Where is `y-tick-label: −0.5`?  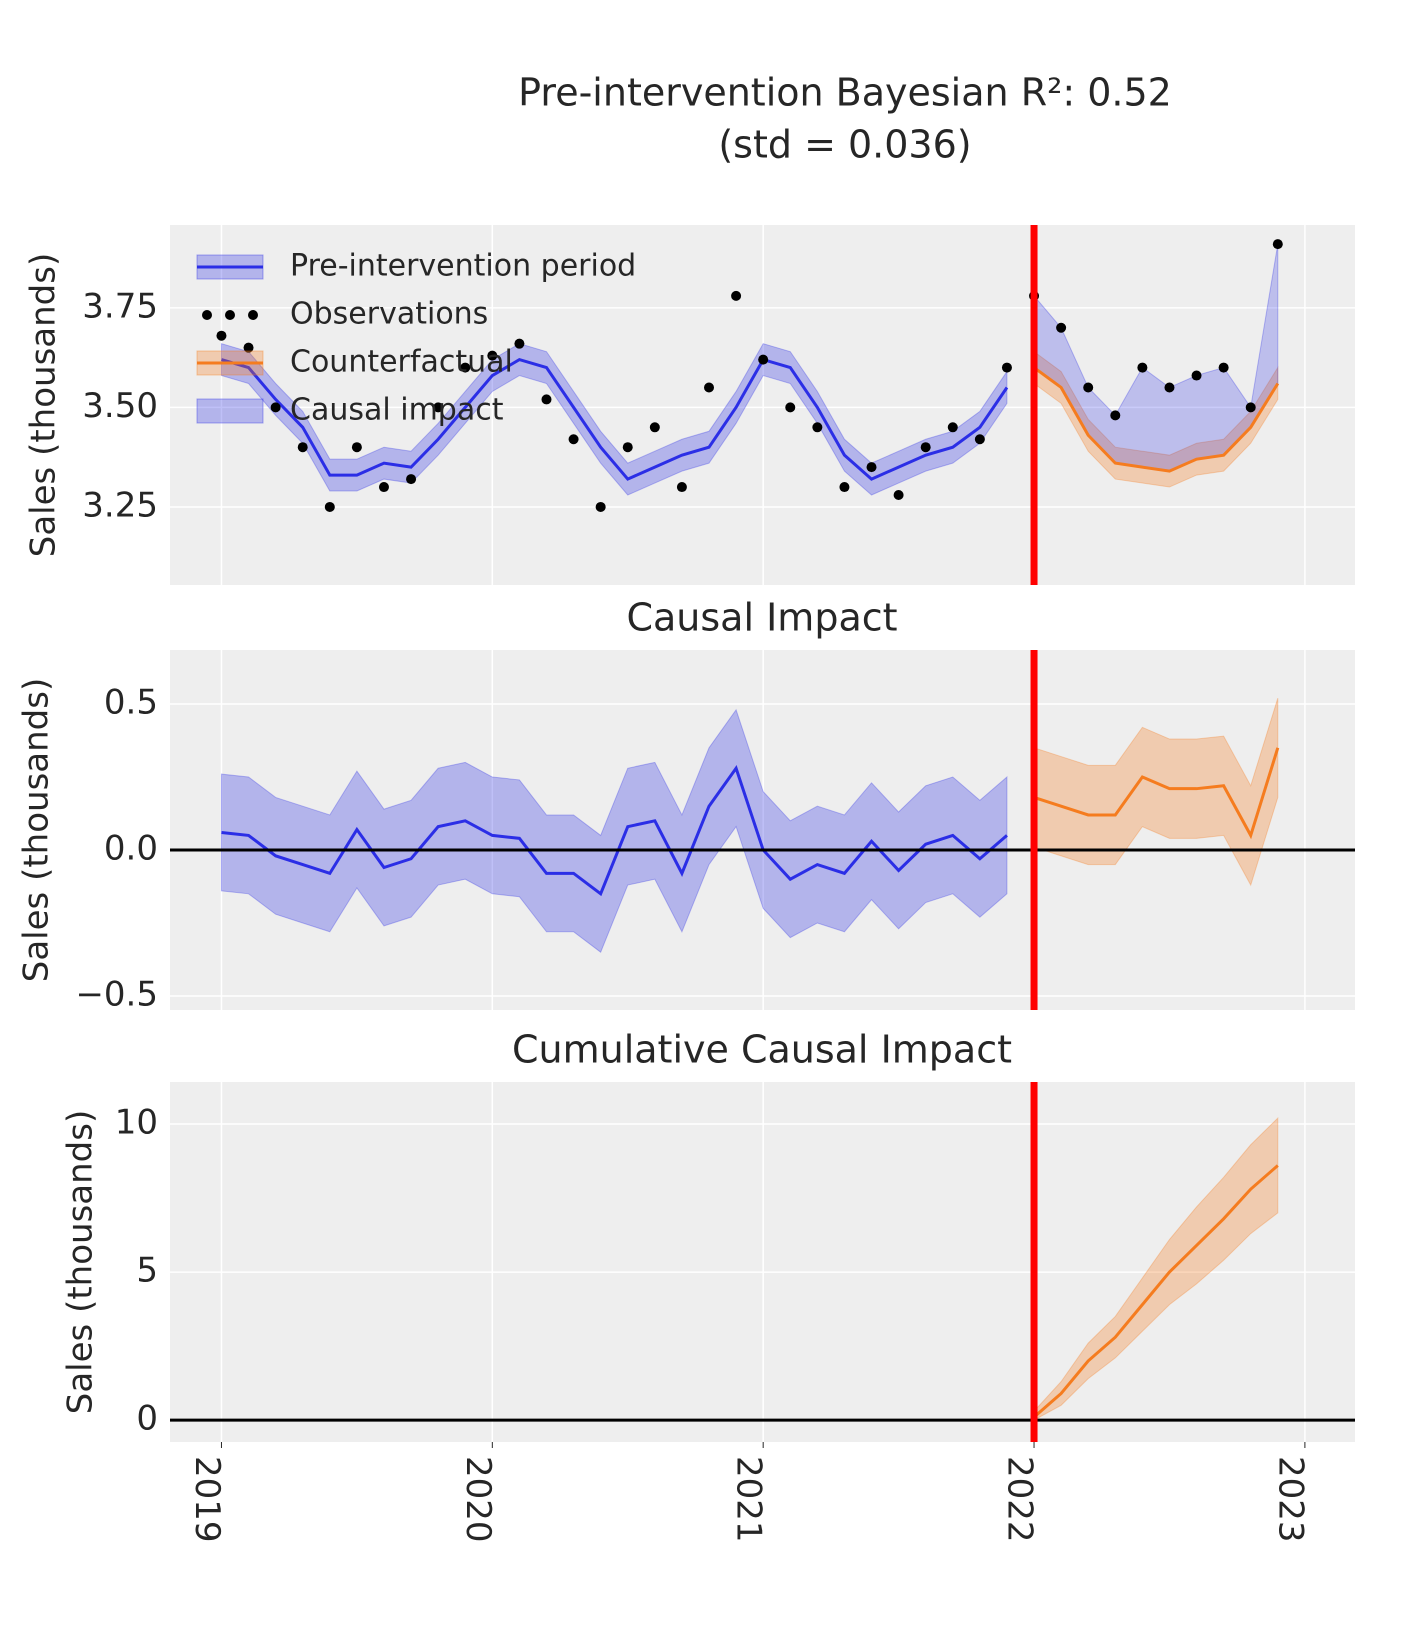
y-tick-label: −0.5 is located at coordinates (116, 994).